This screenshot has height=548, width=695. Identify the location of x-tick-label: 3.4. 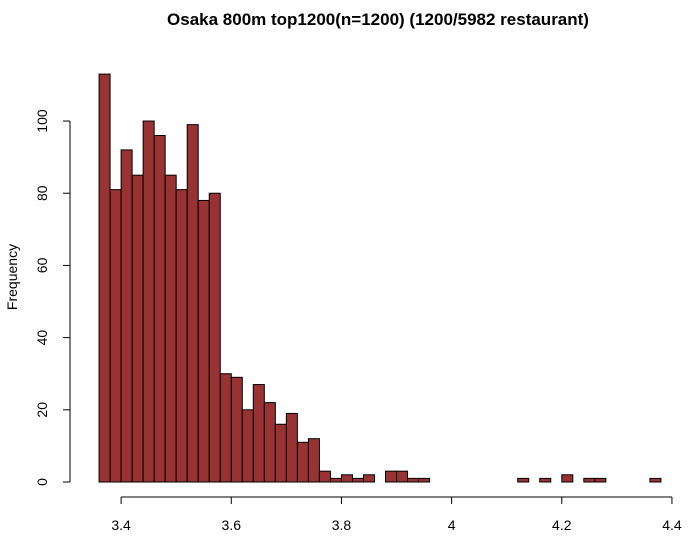
(121, 525).